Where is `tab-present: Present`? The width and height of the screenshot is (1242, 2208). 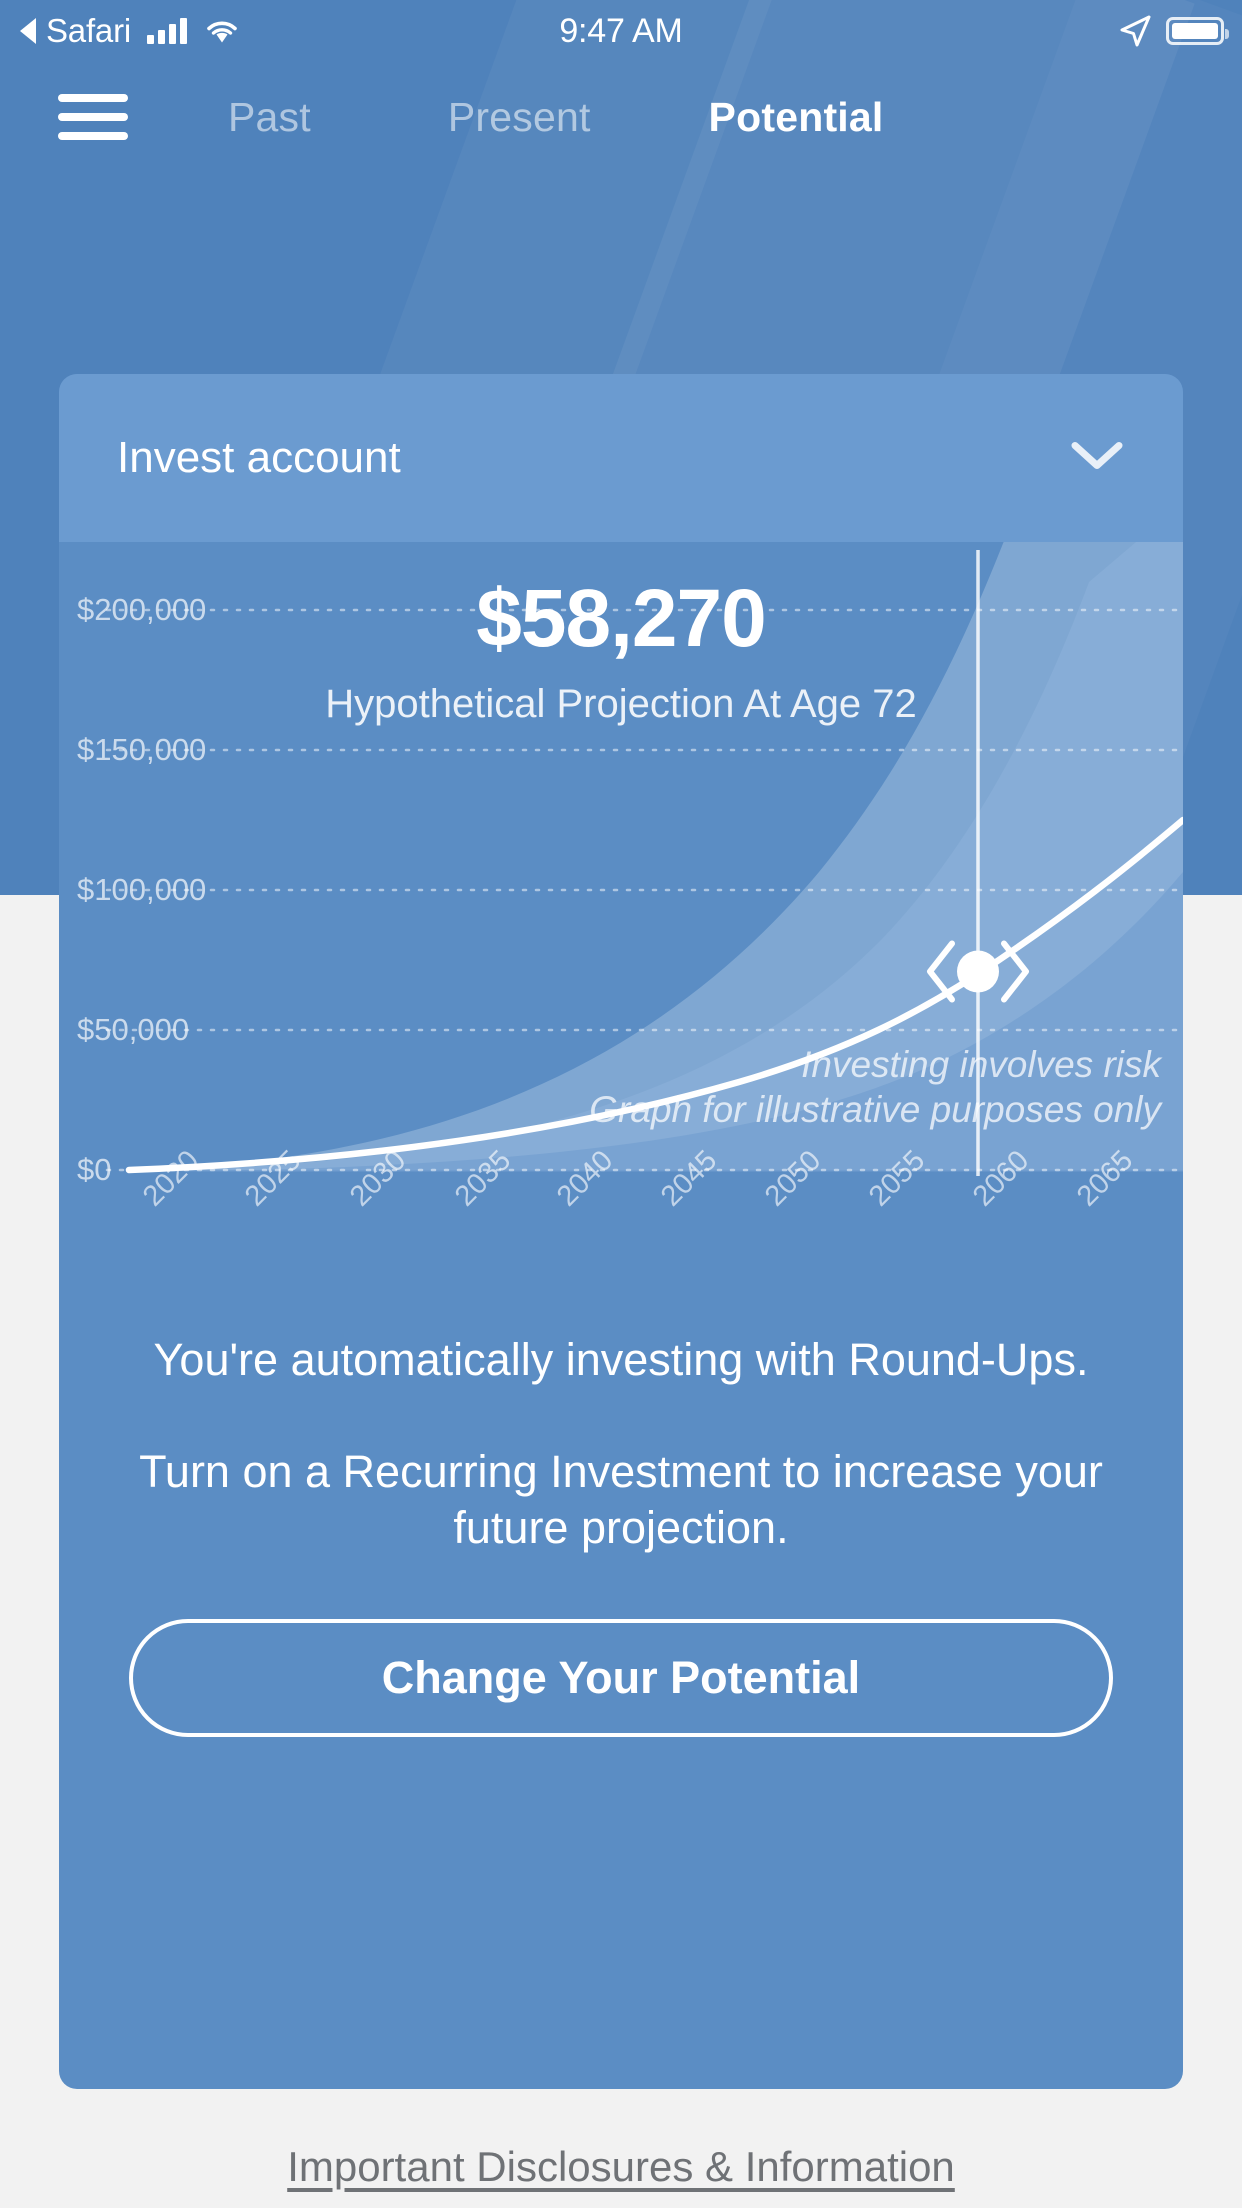
tab-present: Present is located at coordinates (519, 116).